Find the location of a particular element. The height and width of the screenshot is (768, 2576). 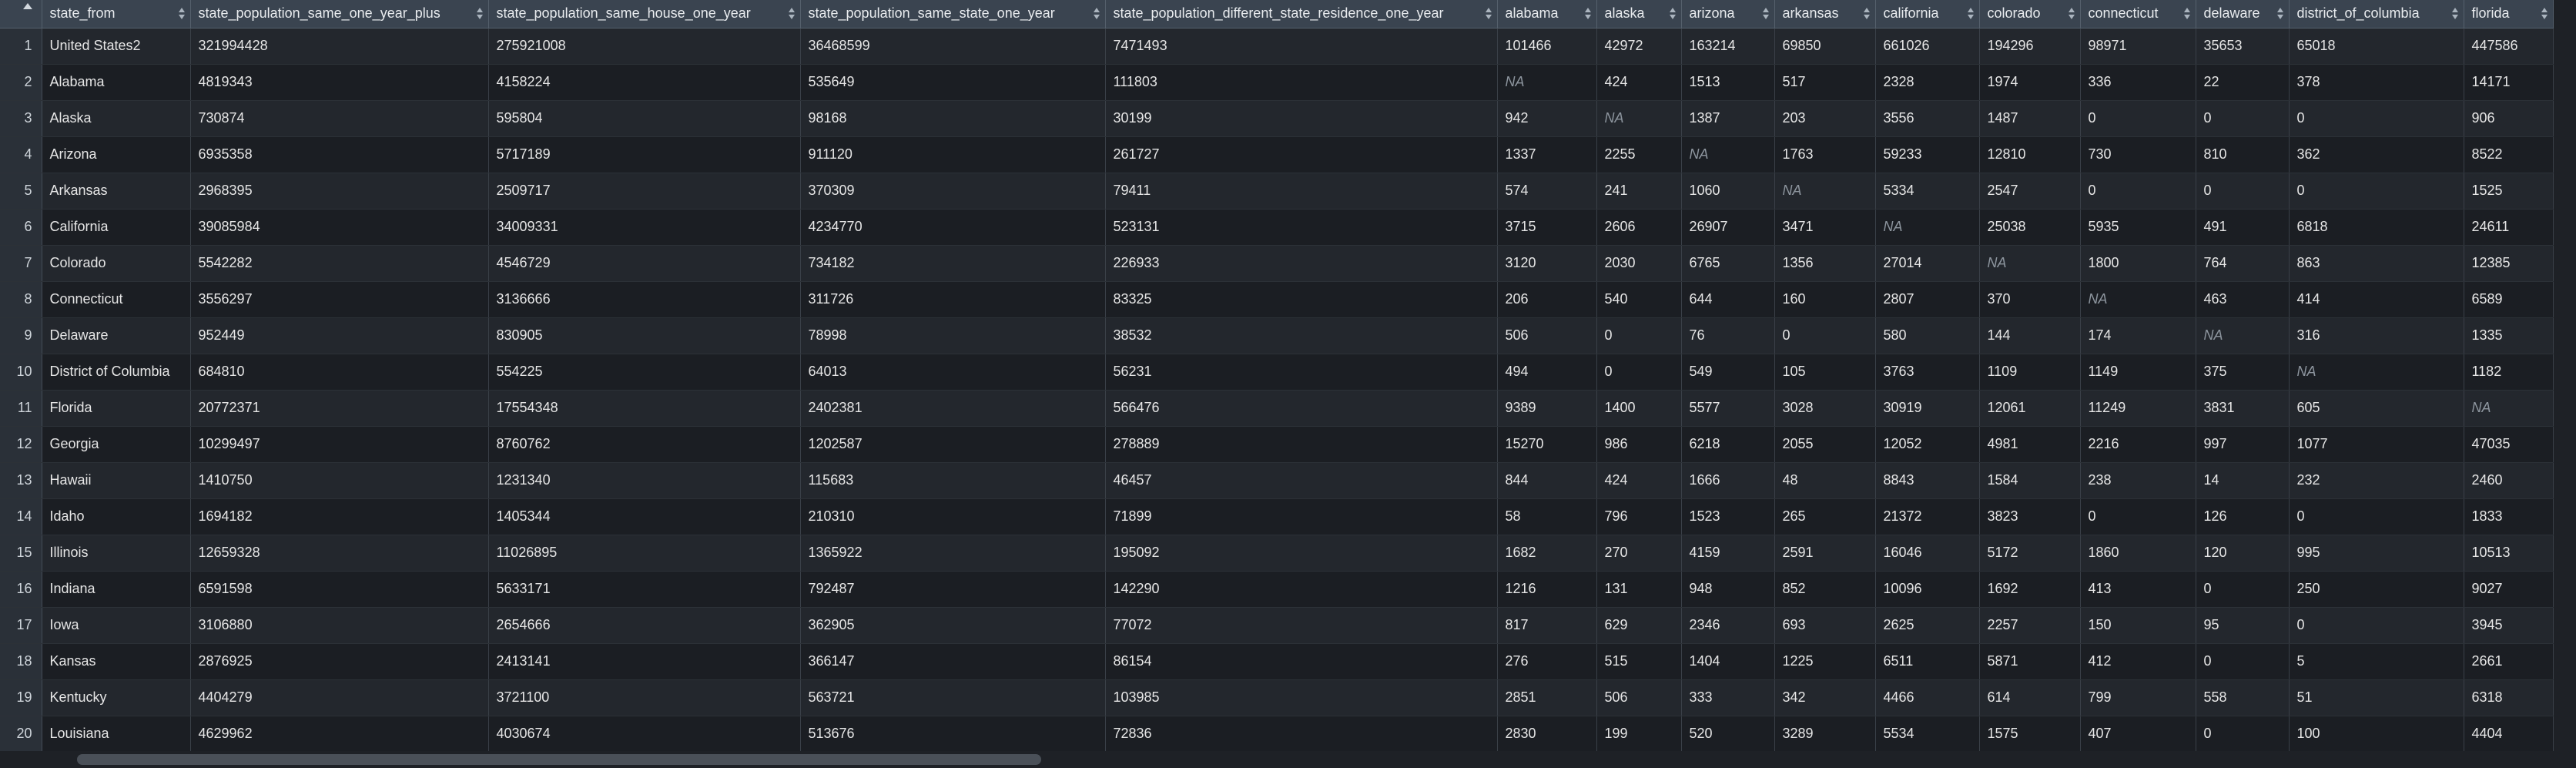

table-cell: 517 is located at coordinates (1825, 82).